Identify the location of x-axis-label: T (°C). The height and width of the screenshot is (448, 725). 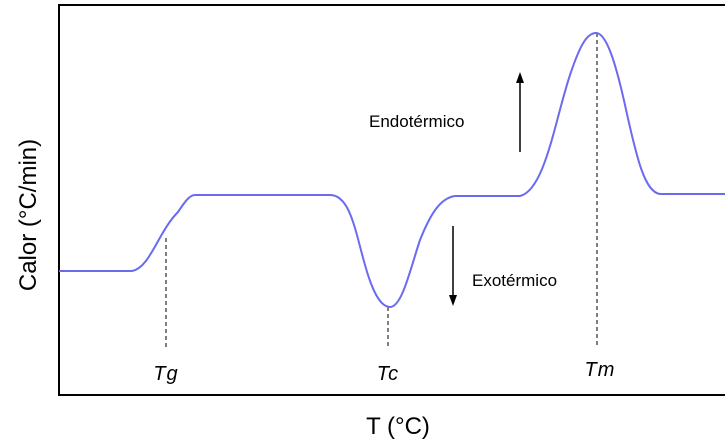
(398, 426).